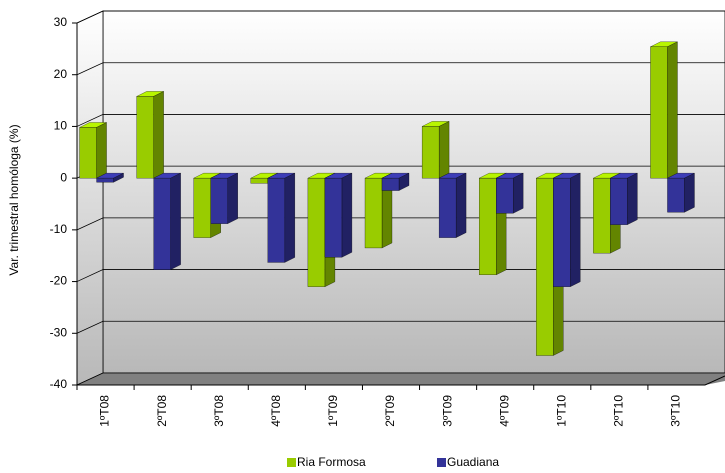  Describe the element at coordinates (61, 22) in the screenshot. I see `y-tick-label: 30` at that location.